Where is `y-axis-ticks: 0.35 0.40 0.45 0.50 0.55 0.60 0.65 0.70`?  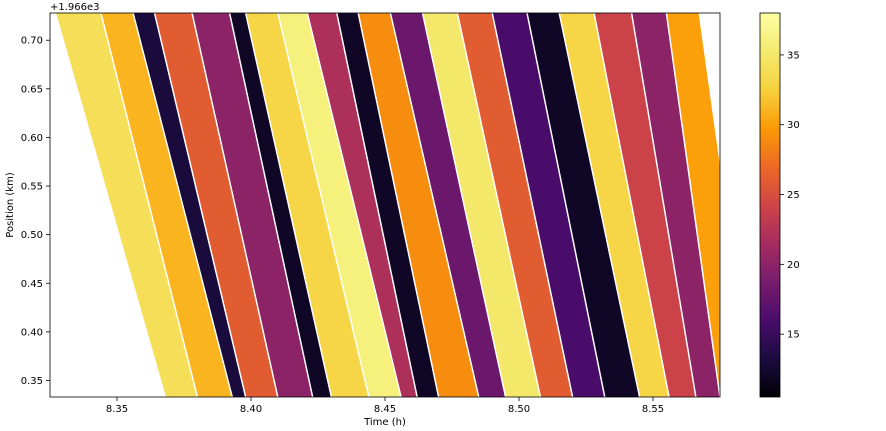
y-axis-ticks: 0.35 0.40 0.45 0.50 0.55 0.60 0.65 0.70 is located at coordinates (35, 211).